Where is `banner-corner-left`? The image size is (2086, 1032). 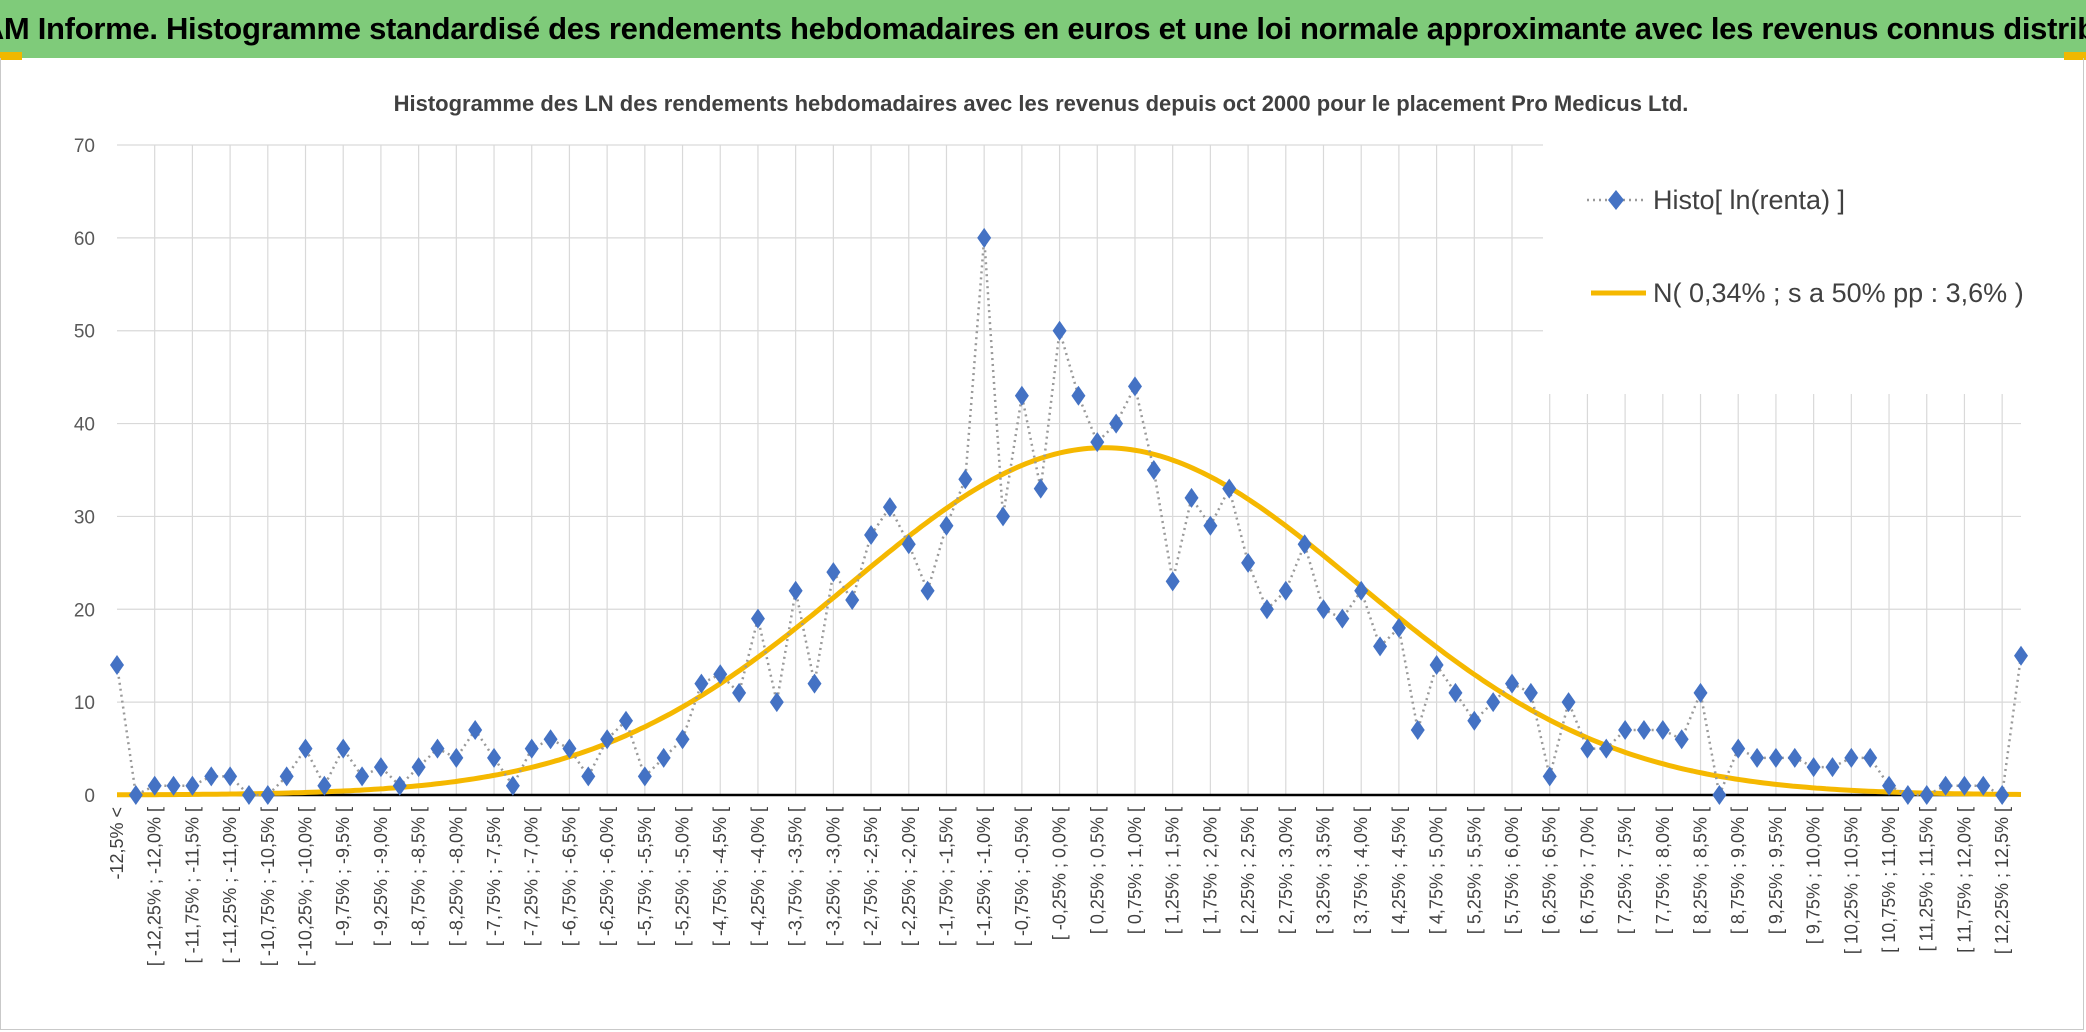
banner-corner-left is located at coordinates (11, 56).